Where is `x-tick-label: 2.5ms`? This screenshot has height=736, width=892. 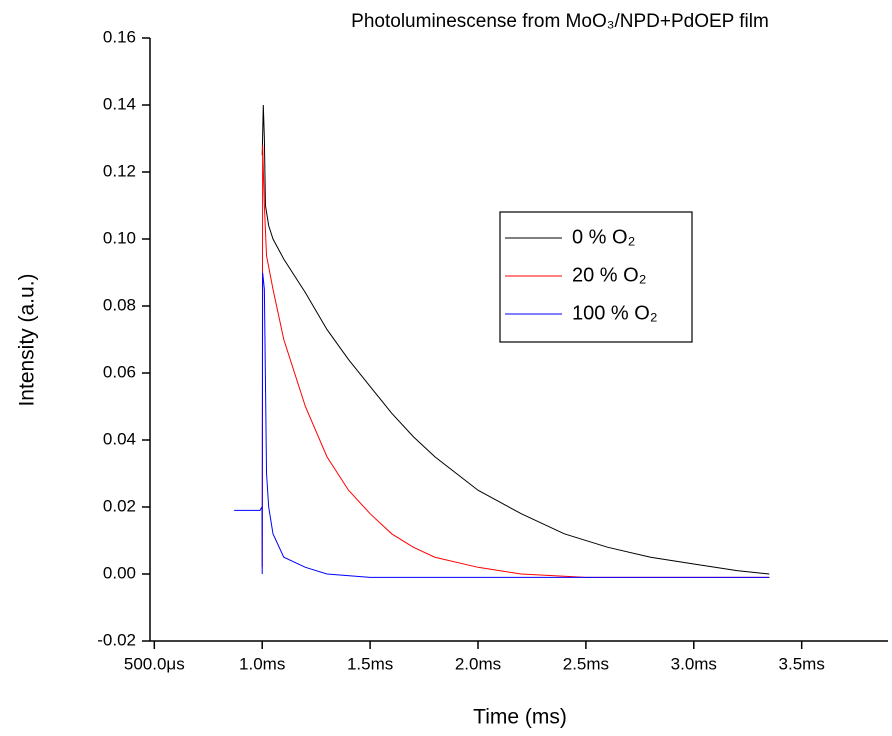
x-tick-label: 2.5ms is located at coordinates (586, 663).